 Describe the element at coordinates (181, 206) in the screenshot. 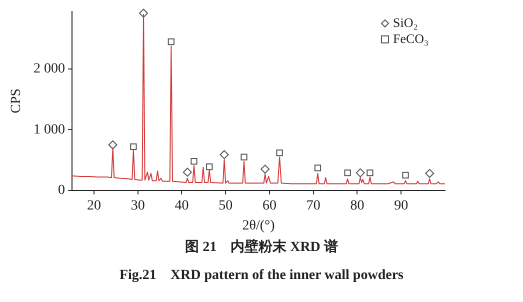

I see `x-tick-label: 40` at that location.